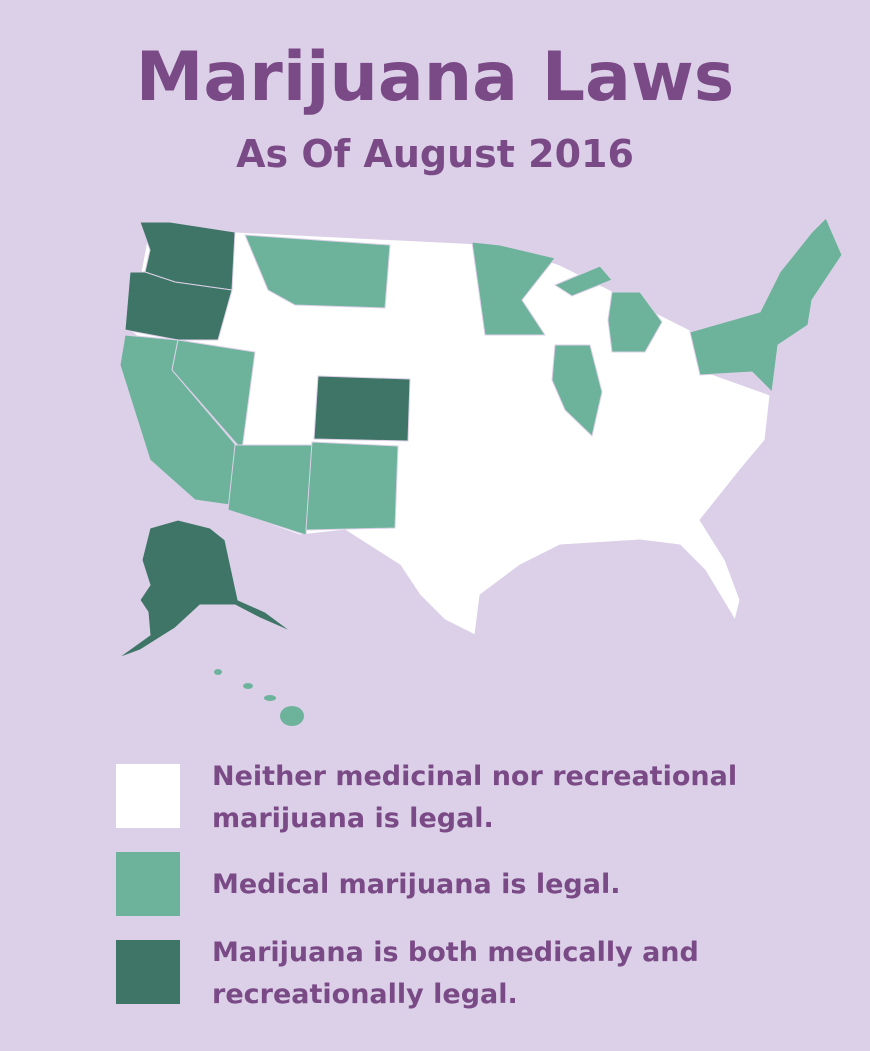  Describe the element at coordinates (435, 154) in the screenshot. I see `subtitle: As Of August 2016` at that location.